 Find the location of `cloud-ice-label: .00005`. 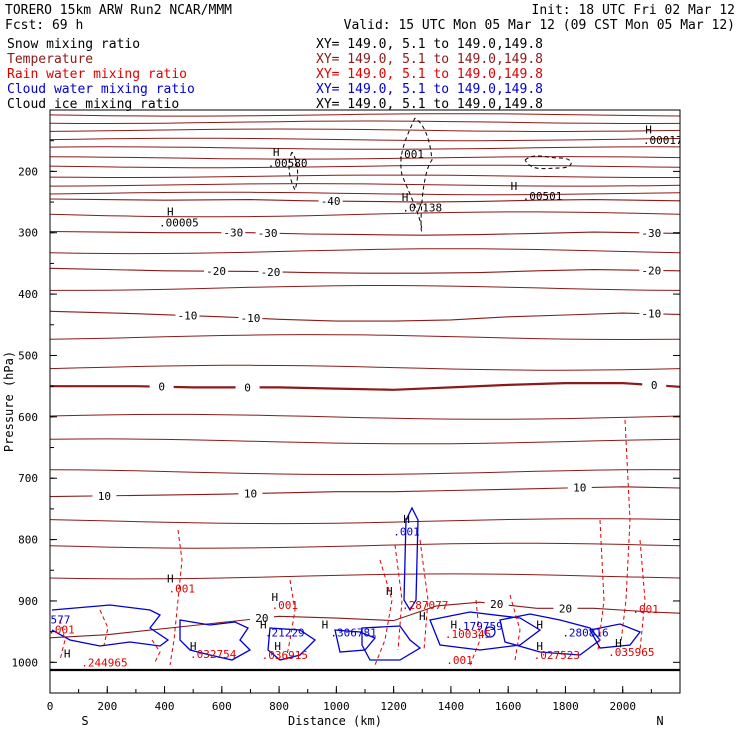

cloud-ice-label: .00005 is located at coordinates (179, 223).